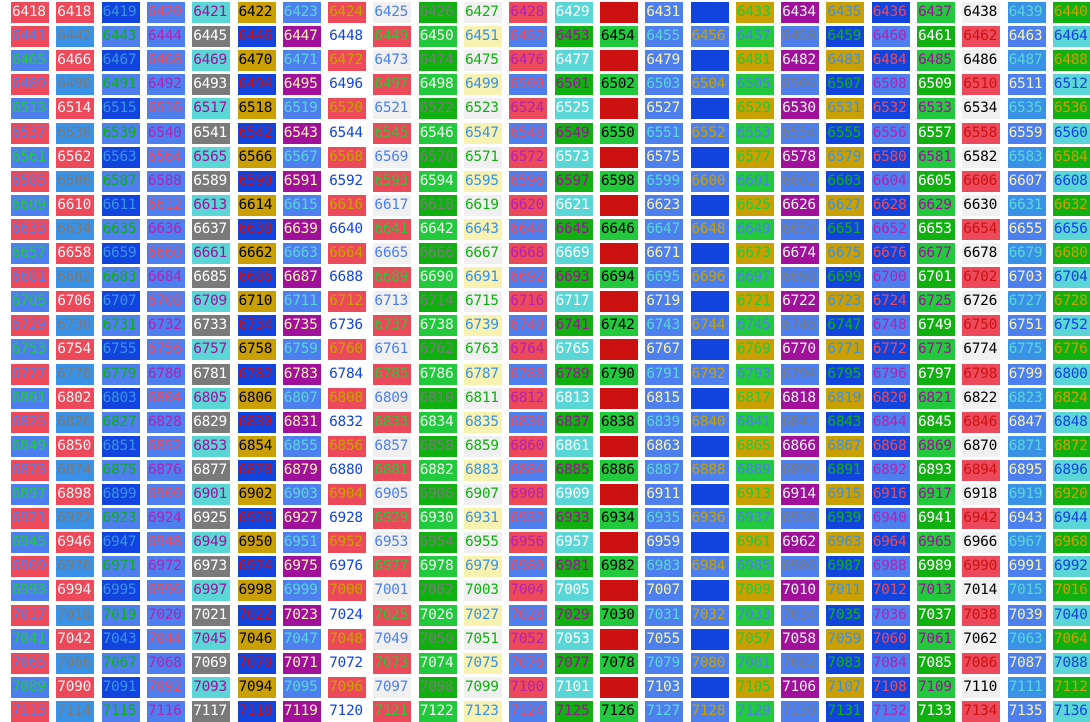  What do you see at coordinates (211, 109) in the screenshot?
I see `color-cell: 6517` at bounding box center [211, 109].